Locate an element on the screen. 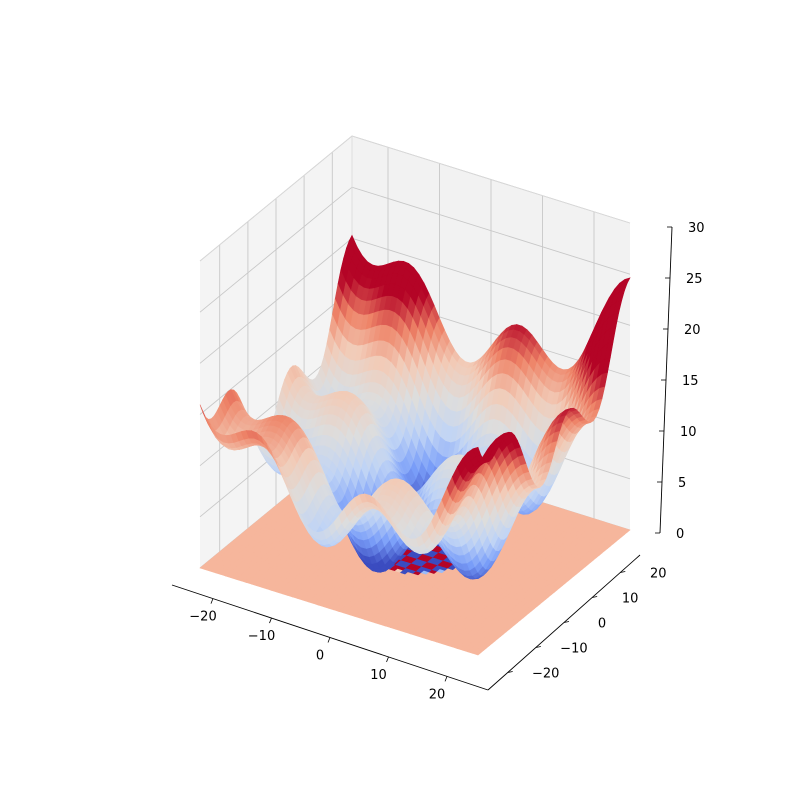  floor-cell is located at coordinates (477, 653).